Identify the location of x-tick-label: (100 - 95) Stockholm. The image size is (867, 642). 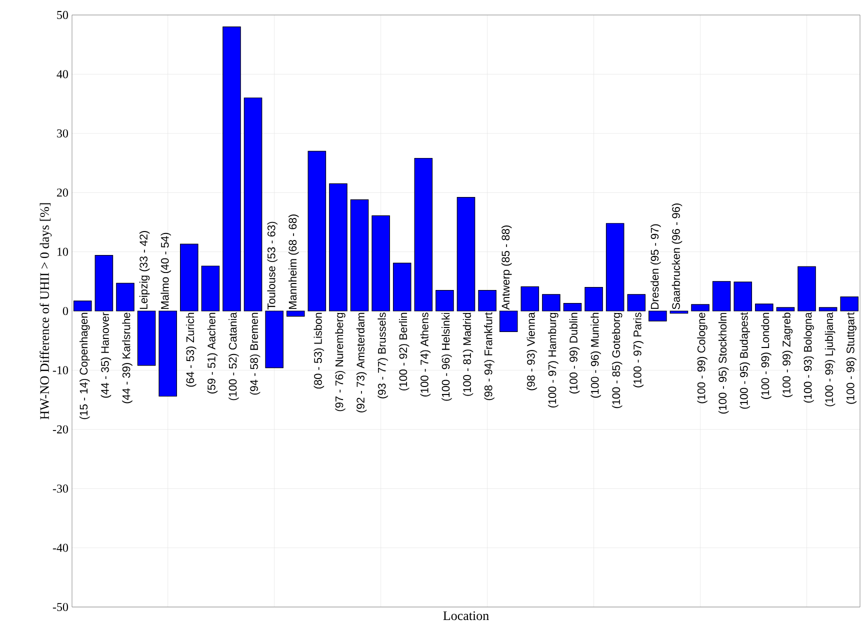
(723, 363).